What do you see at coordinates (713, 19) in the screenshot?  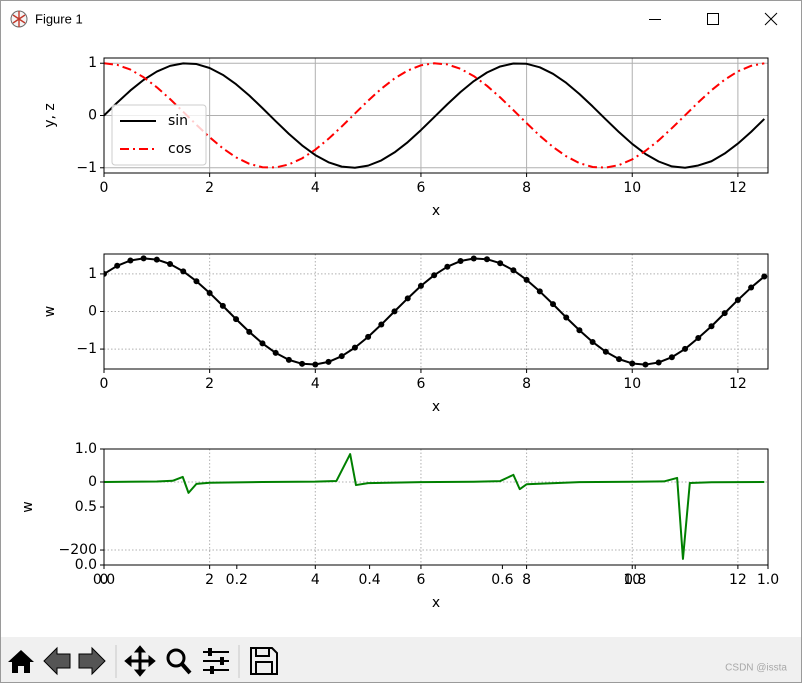 I see `maximize-button` at bounding box center [713, 19].